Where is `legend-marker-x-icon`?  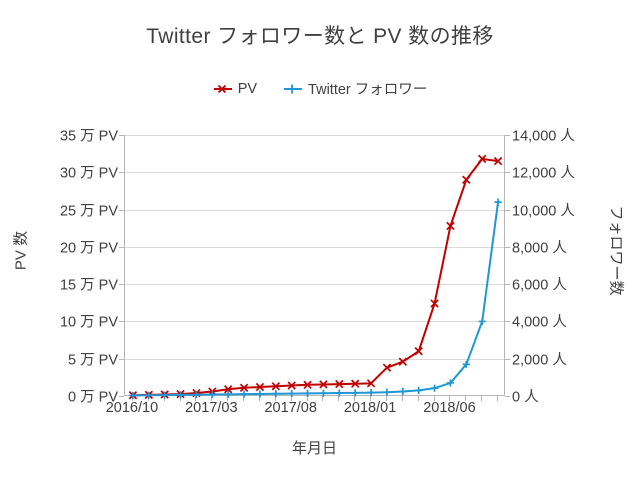 legend-marker-x-icon is located at coordinates (222, 88).